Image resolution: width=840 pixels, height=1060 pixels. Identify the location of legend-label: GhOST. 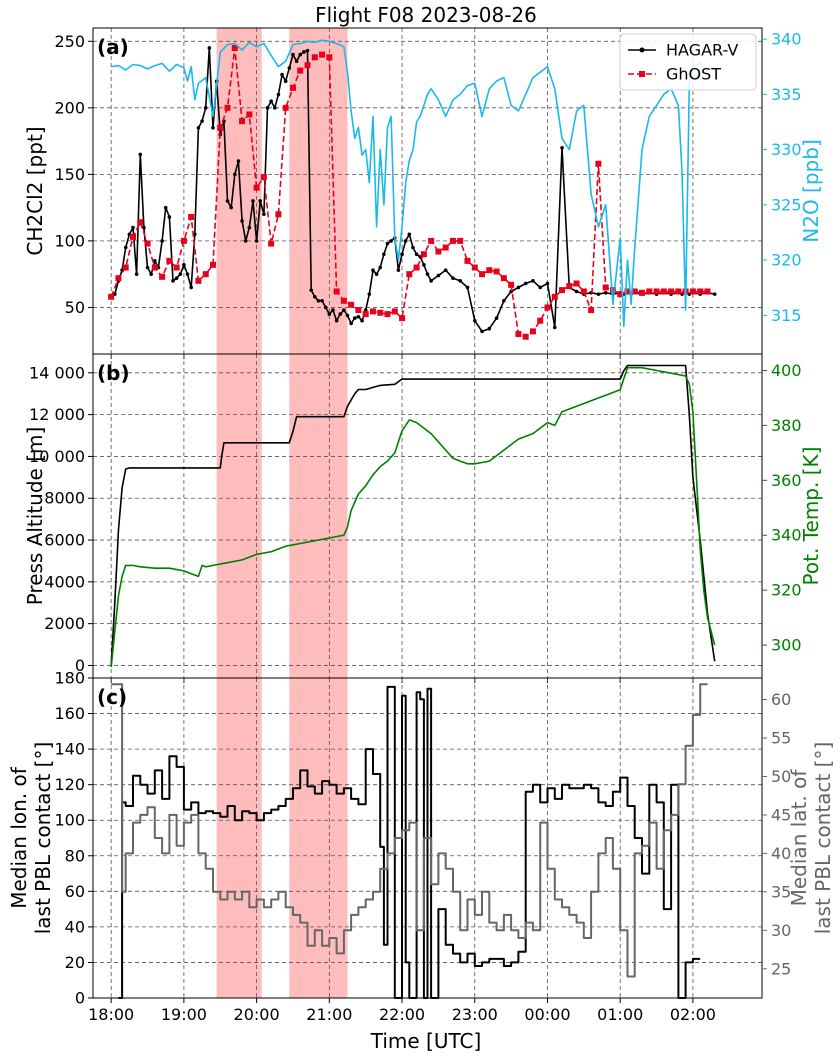
(693, 74).